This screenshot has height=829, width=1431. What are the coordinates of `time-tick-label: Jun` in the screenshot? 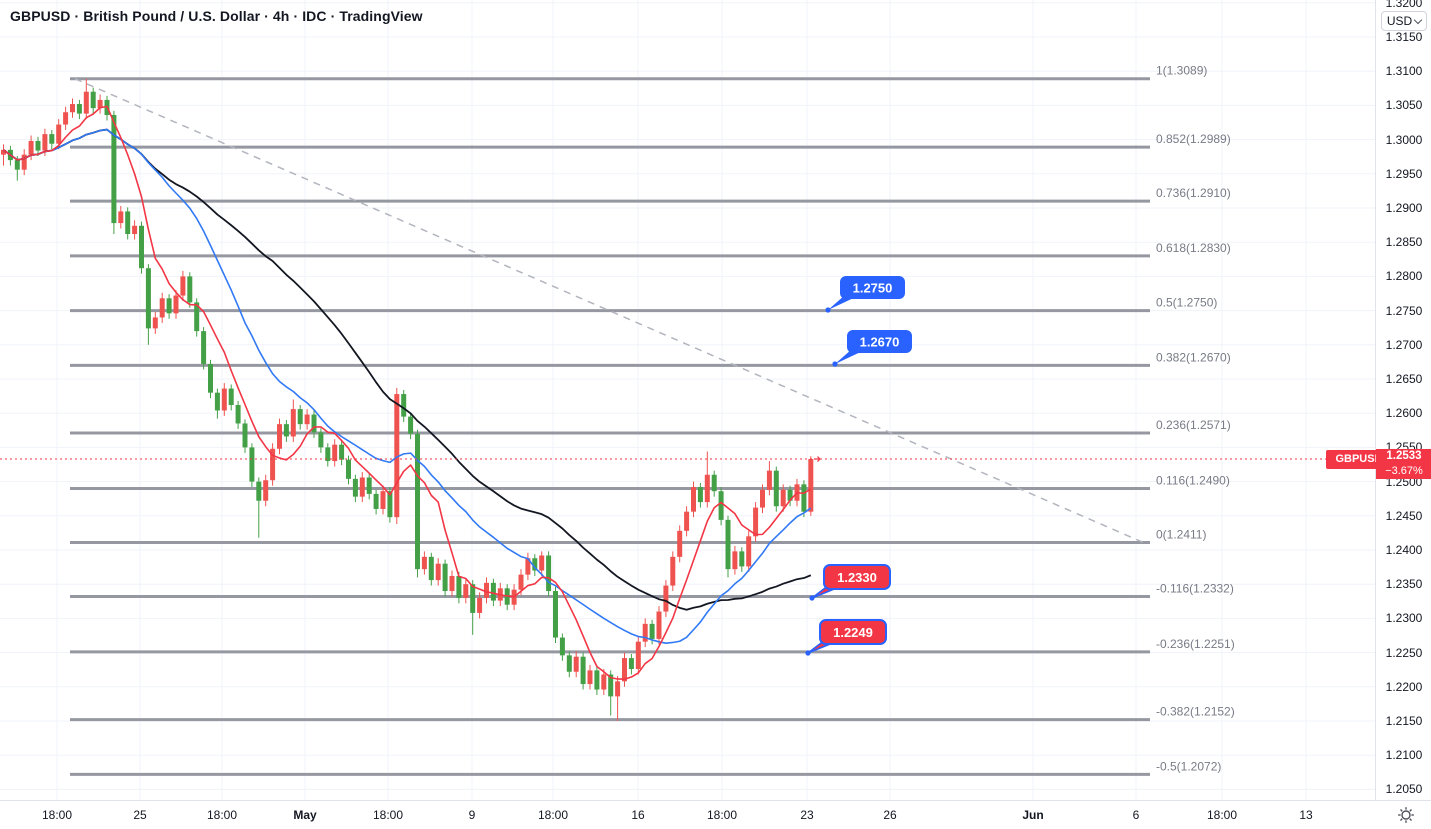 It's located at (1033, 815).